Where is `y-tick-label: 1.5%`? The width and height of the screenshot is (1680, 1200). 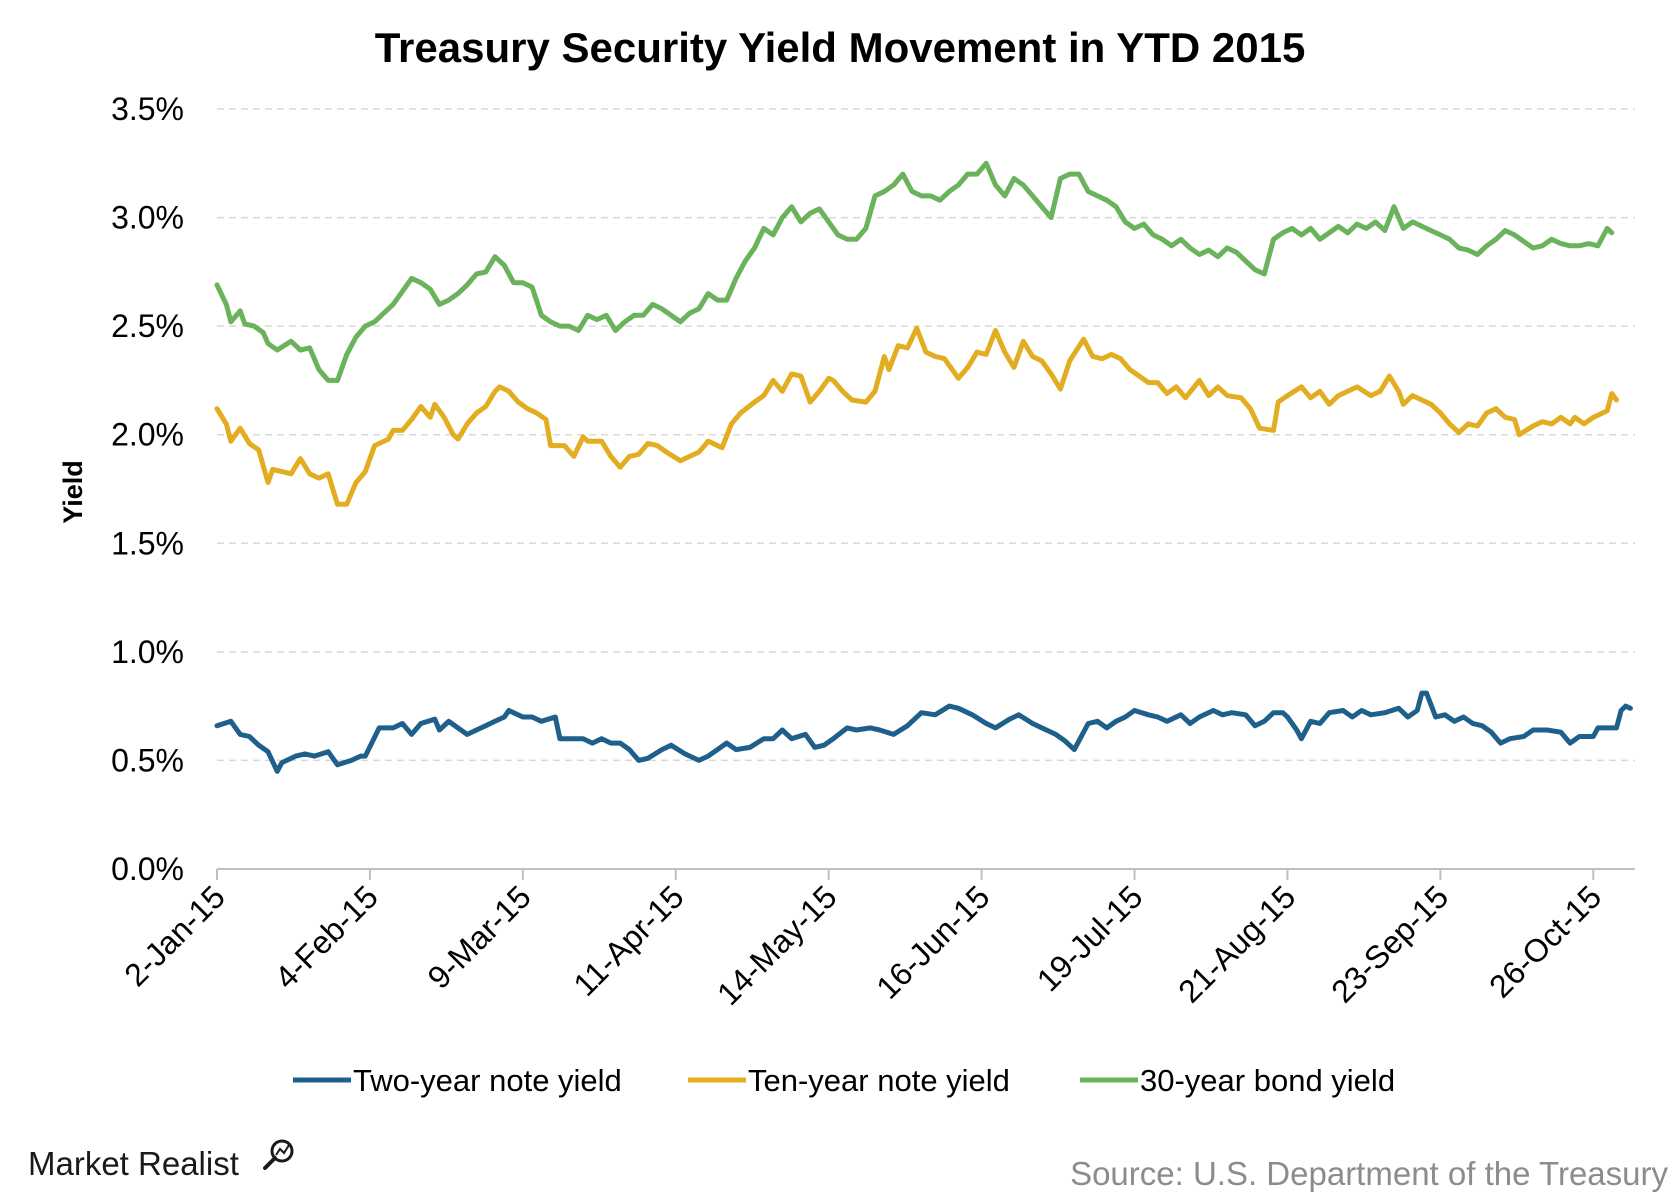
y-tick-label: 1.5% is located at coordinates (147, 543).